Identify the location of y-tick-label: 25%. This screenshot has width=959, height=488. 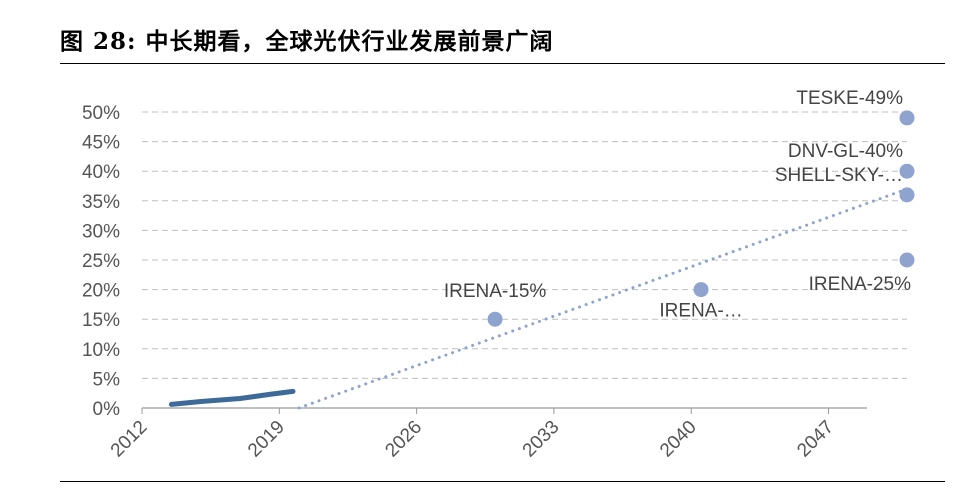
(101, 261).